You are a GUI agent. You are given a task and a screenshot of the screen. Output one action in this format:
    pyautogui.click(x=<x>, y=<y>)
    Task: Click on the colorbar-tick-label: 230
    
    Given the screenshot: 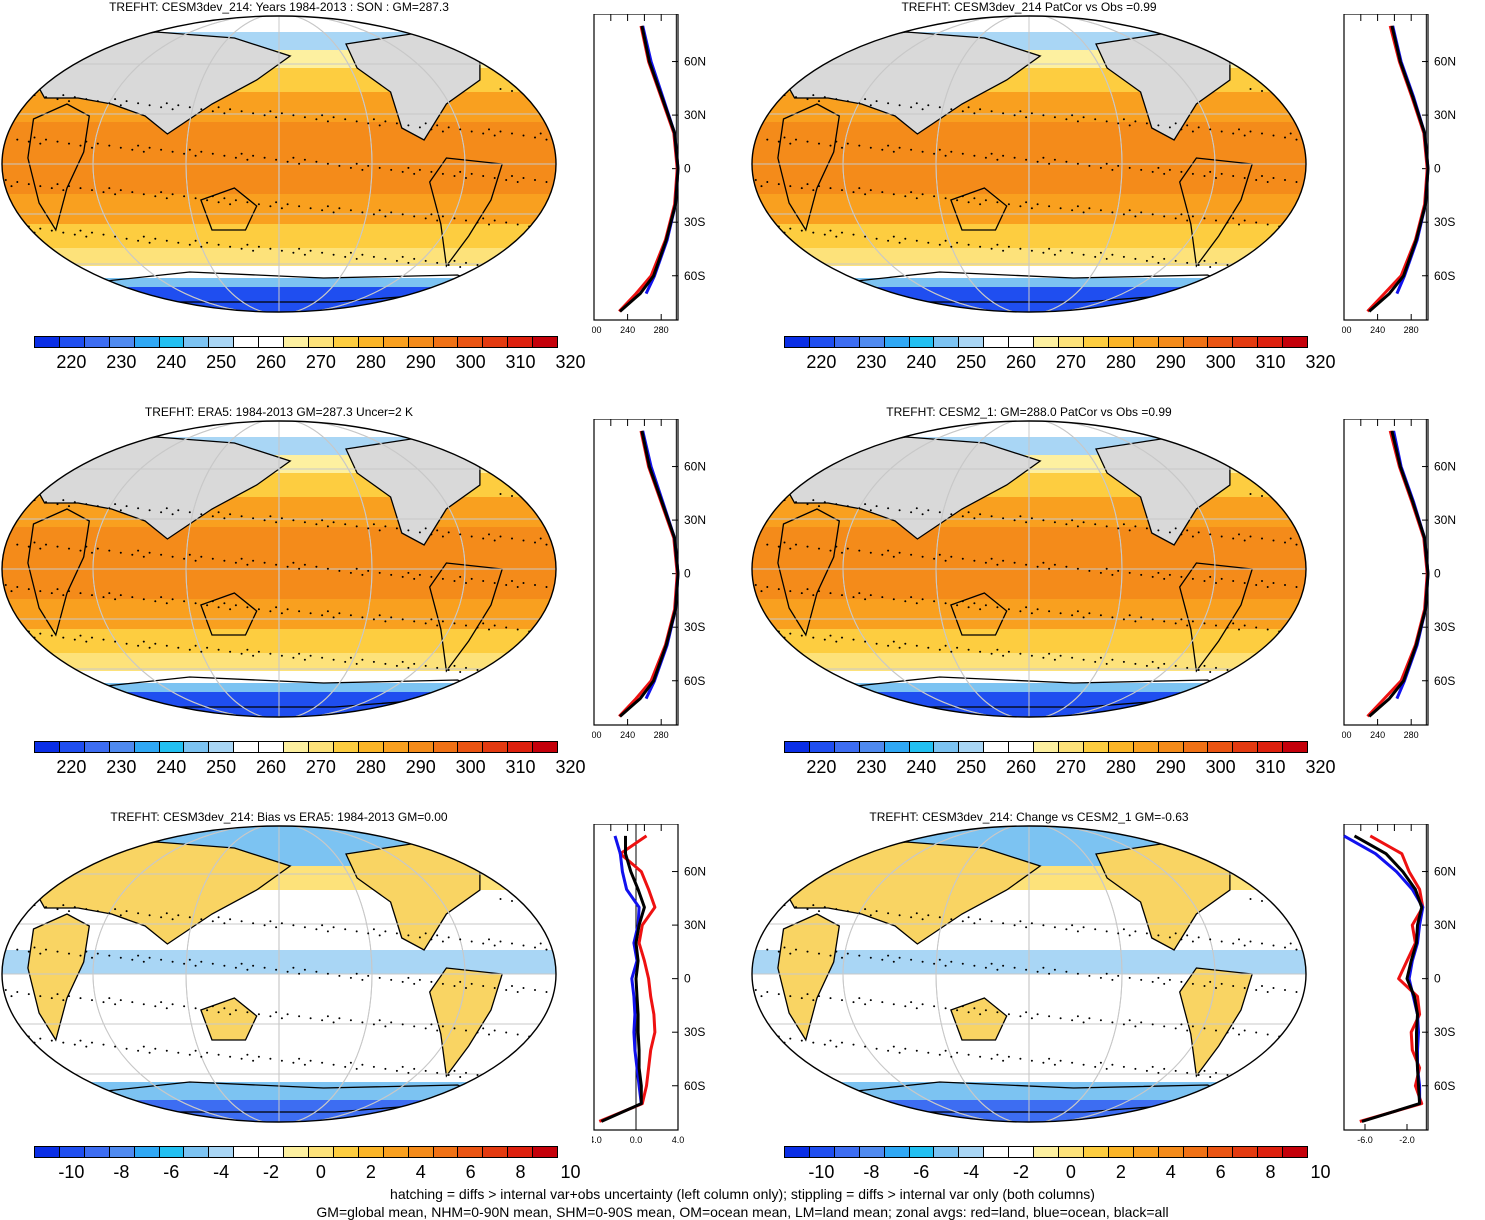 What is the action you would take?
    pyautogui.click(x=121, y=767)
    